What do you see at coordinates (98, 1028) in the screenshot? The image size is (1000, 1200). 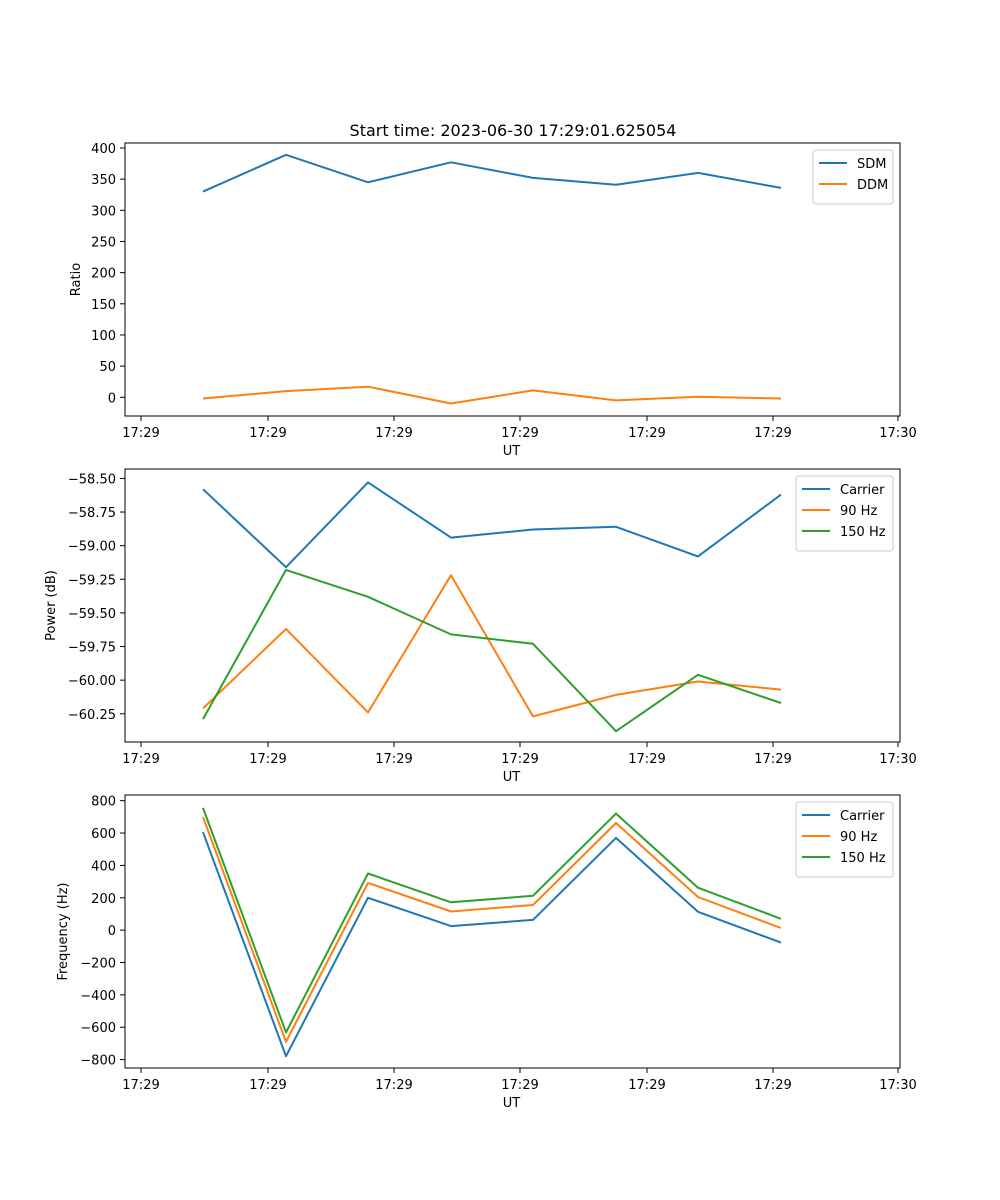 I see `y-tick-label: −600` at bounding box center [98, 1028].